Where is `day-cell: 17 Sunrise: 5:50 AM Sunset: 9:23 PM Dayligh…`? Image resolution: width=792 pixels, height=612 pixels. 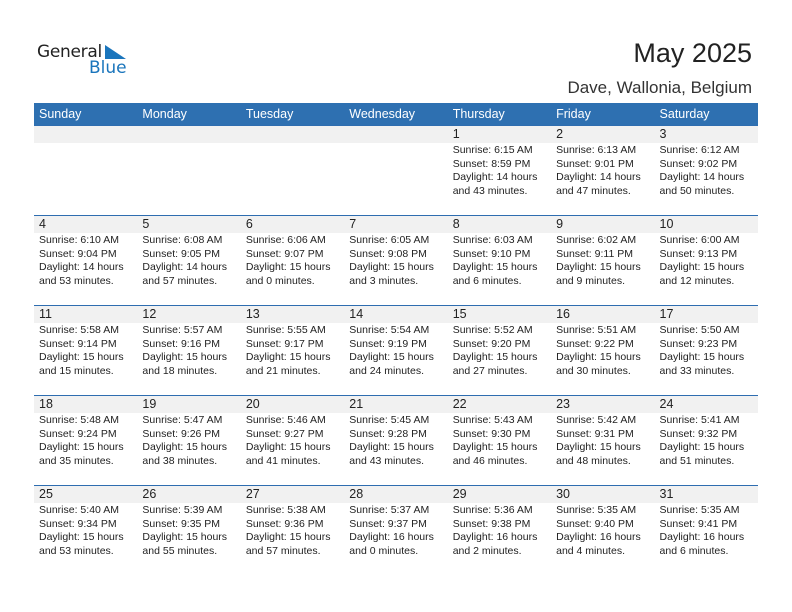 day-cell: 17 Sunrise: 5:50 AM Sunset: 9:23 PM Dayligh… is located at coordinates (706, 351).